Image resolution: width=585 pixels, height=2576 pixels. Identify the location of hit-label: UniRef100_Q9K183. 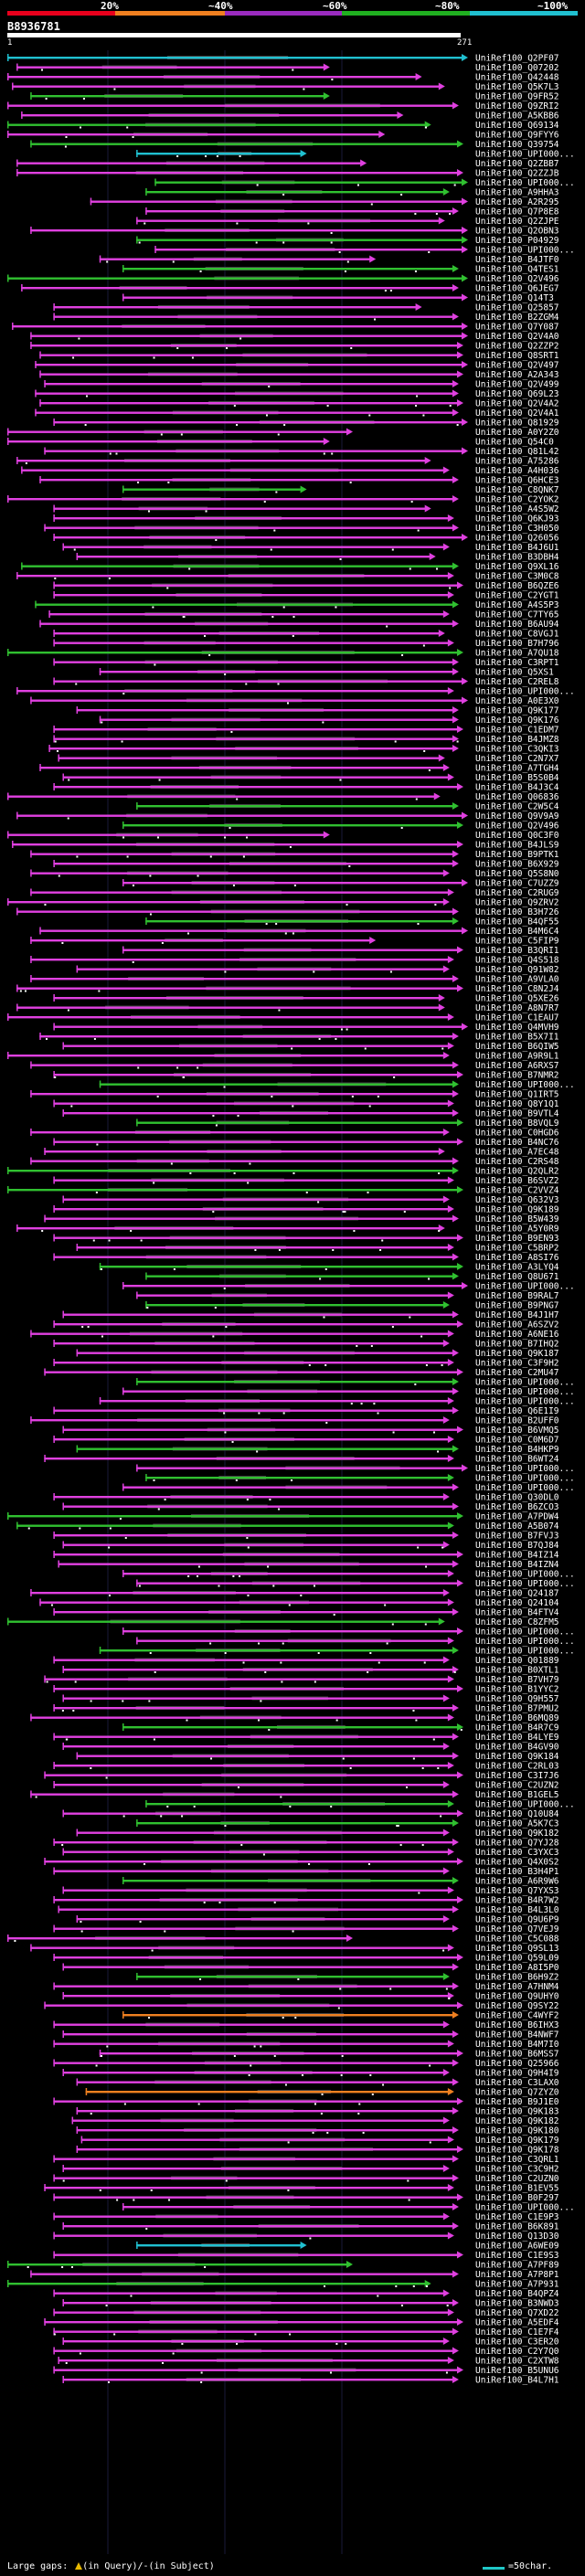
(517, 2112).